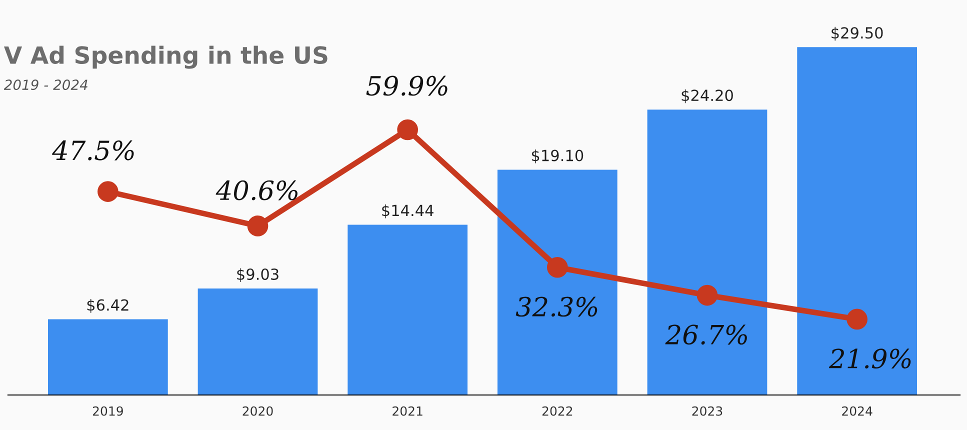  Describe the element at coordinates (257, 275) in the screenshot. I see `data-label: $9.03` at that location.